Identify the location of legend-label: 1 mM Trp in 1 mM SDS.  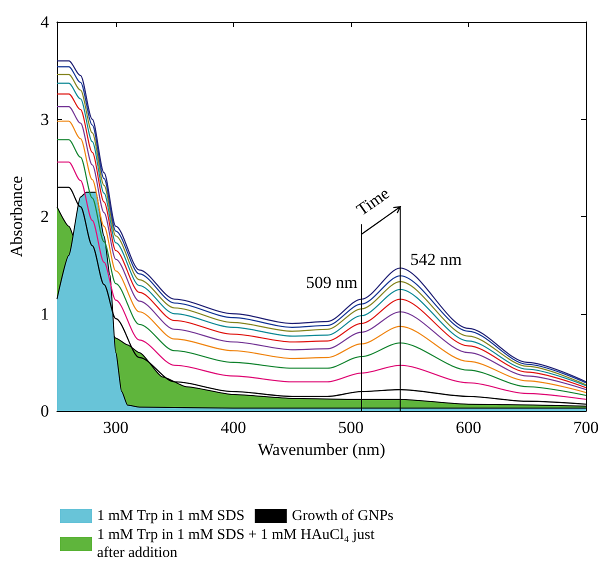
(171, 516).